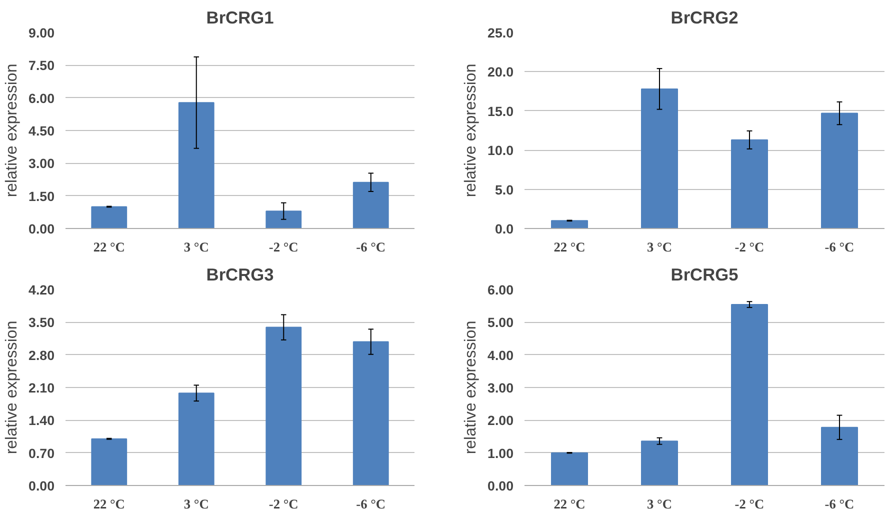 The width and height of the screenshot is (888, 515). What do you see at coordinates (41, 420) in the screenshot?
I see `y-tick-label: 1.40` at bounding box center [41, 420].